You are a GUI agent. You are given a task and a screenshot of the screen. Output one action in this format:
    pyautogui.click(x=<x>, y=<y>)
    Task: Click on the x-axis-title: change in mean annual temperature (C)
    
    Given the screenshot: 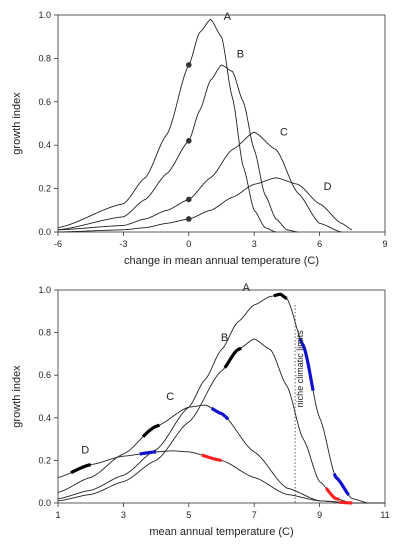 What is the action you would take?
    pyautogui.click(x=221, y=261)
    